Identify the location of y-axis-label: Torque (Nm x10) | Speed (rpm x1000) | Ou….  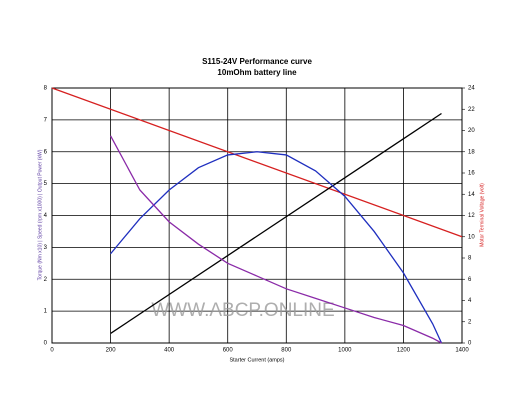
(40, 214).